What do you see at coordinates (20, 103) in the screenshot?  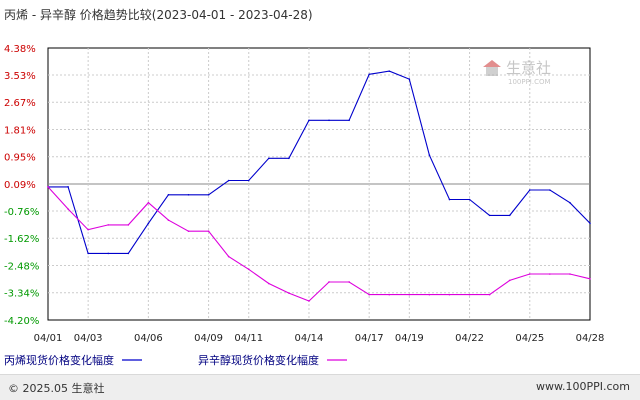 I see `y-tick-label: 2.67%` at bounding box center [20, 103].